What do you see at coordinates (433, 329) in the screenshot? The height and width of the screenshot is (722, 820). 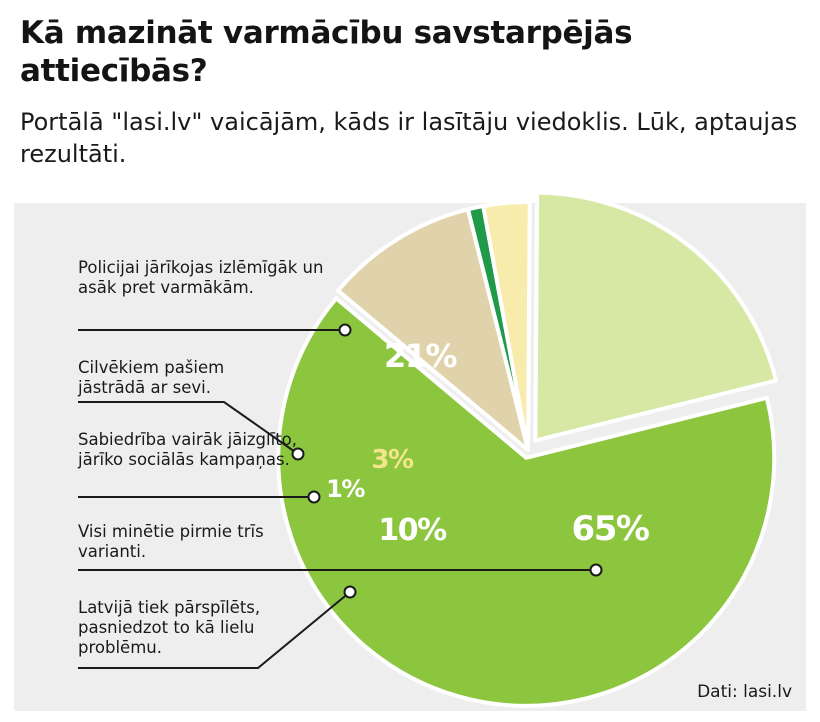 I see `pie-slice-latvija` at bounding box center [433, 329].